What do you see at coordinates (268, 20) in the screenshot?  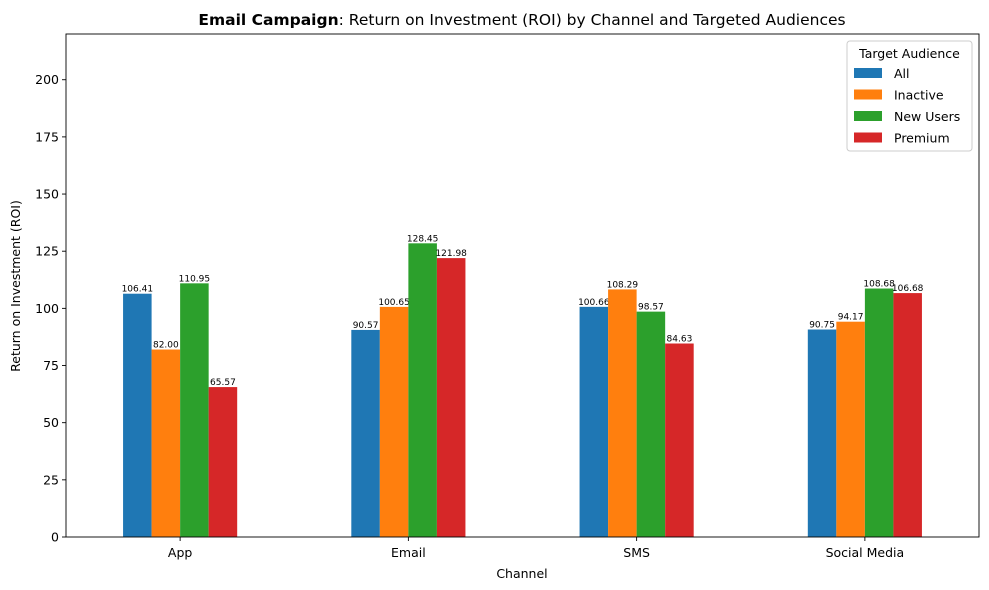 I see `chart-title-bold: Email Campaign` at bounding box center [268, 20].